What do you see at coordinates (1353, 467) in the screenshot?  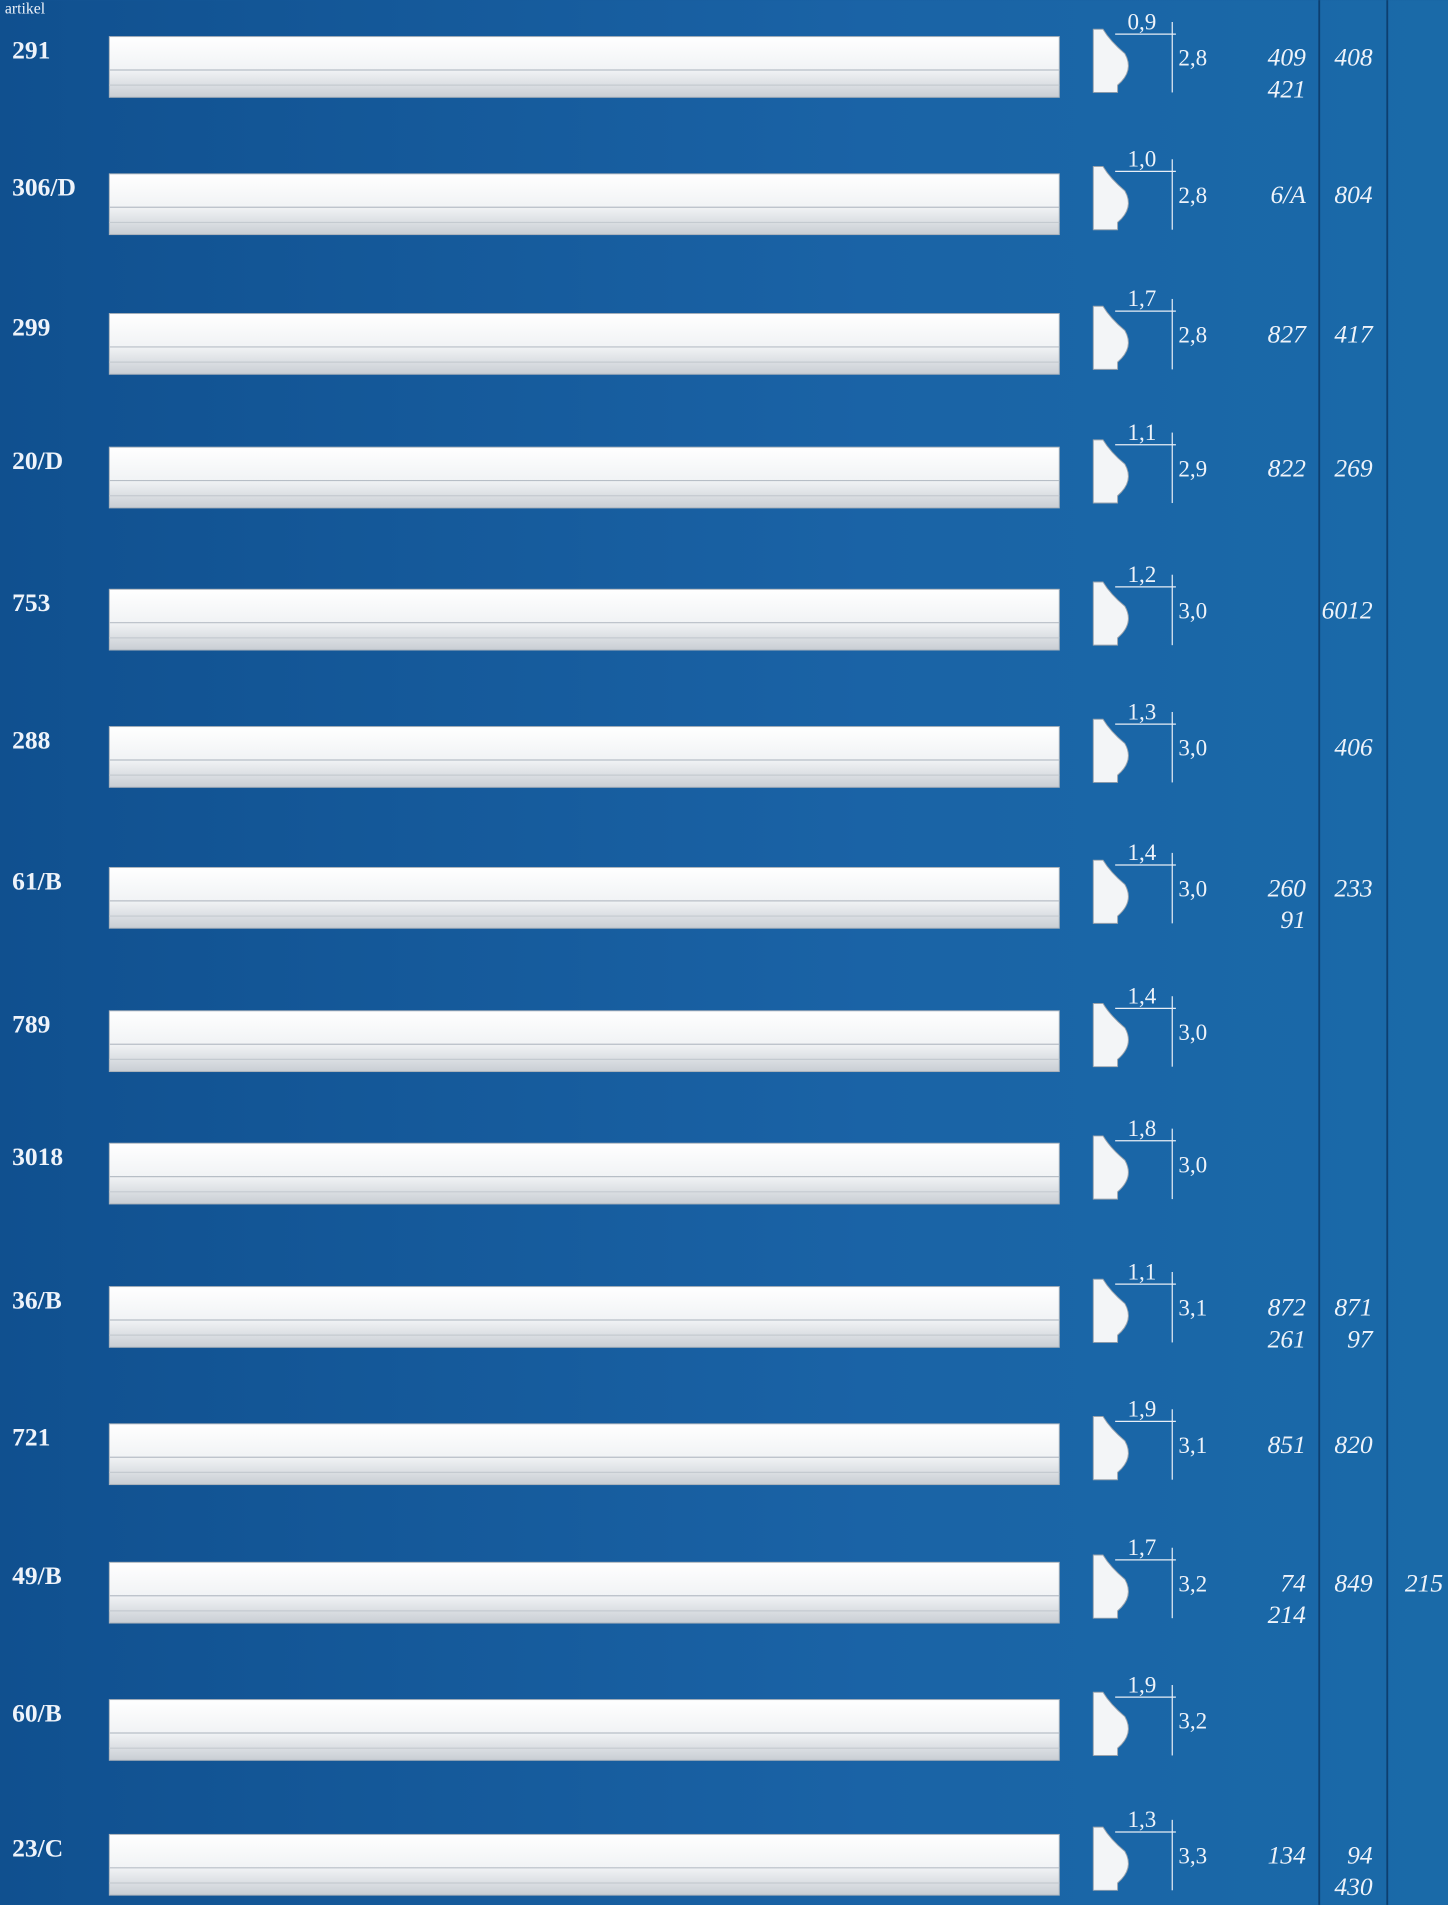 I see `reference-number: 269` at bounding box center [1353, 467].